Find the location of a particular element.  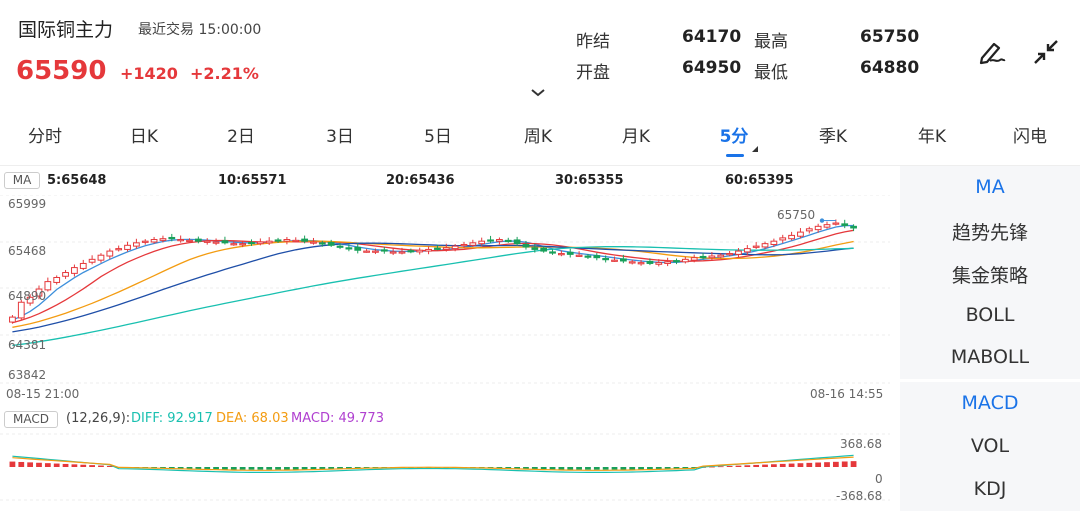

indicator-vol: VOL is located at coordinates (990, 446).